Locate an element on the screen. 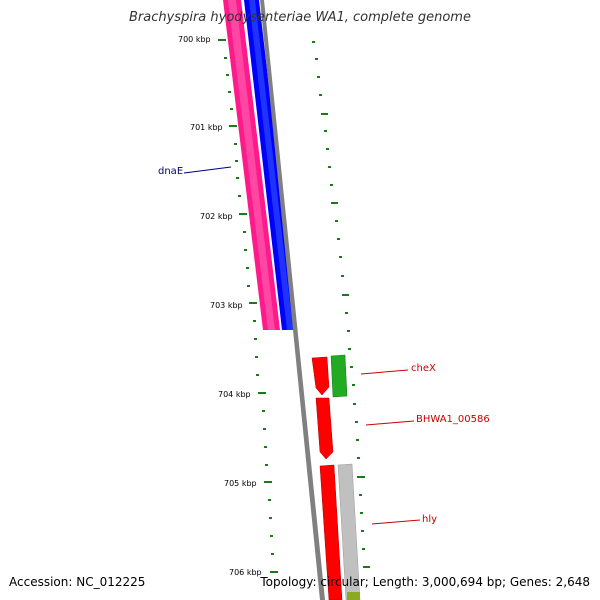  ruler-label-702: 702 kbp is located at coordinates (216, 216).